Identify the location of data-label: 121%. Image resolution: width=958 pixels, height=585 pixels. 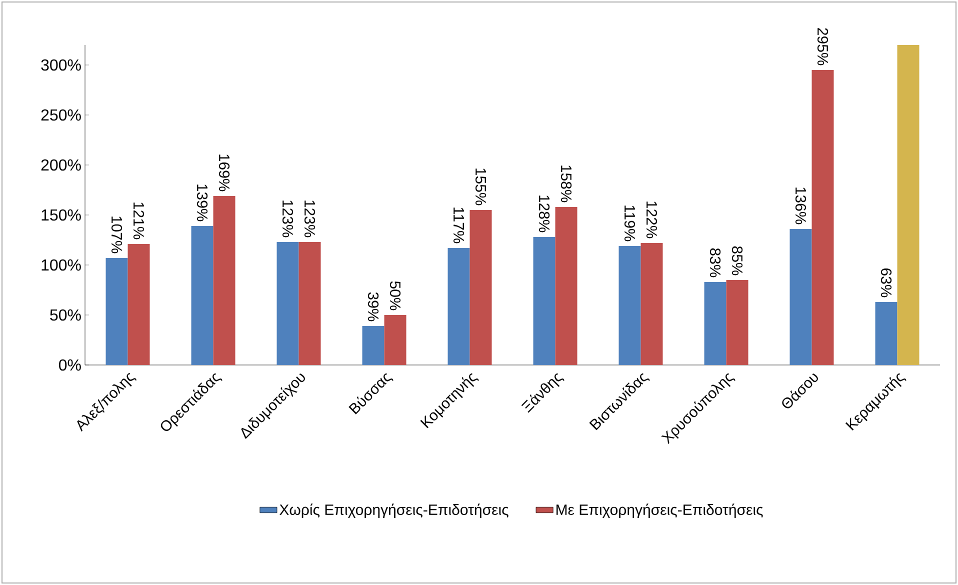
(138, 221).